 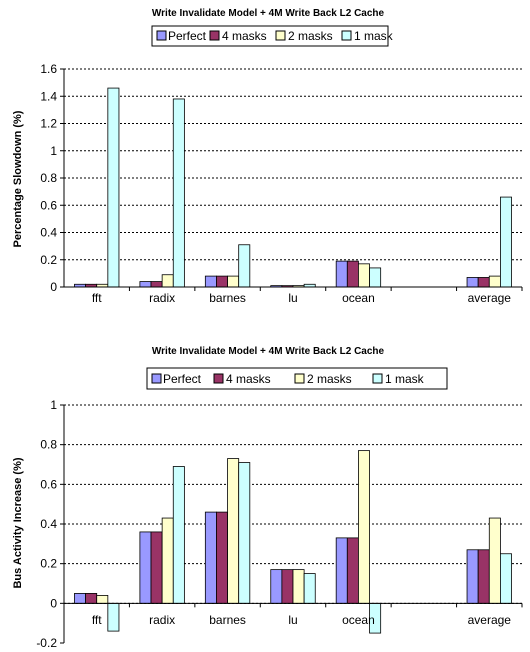 What do you see at coordinates (272, 36) in the screenshot?
I see `chart-1-legend: Perfect 4 masks 2 masks 1 mask` at bounding box center [272, 36].